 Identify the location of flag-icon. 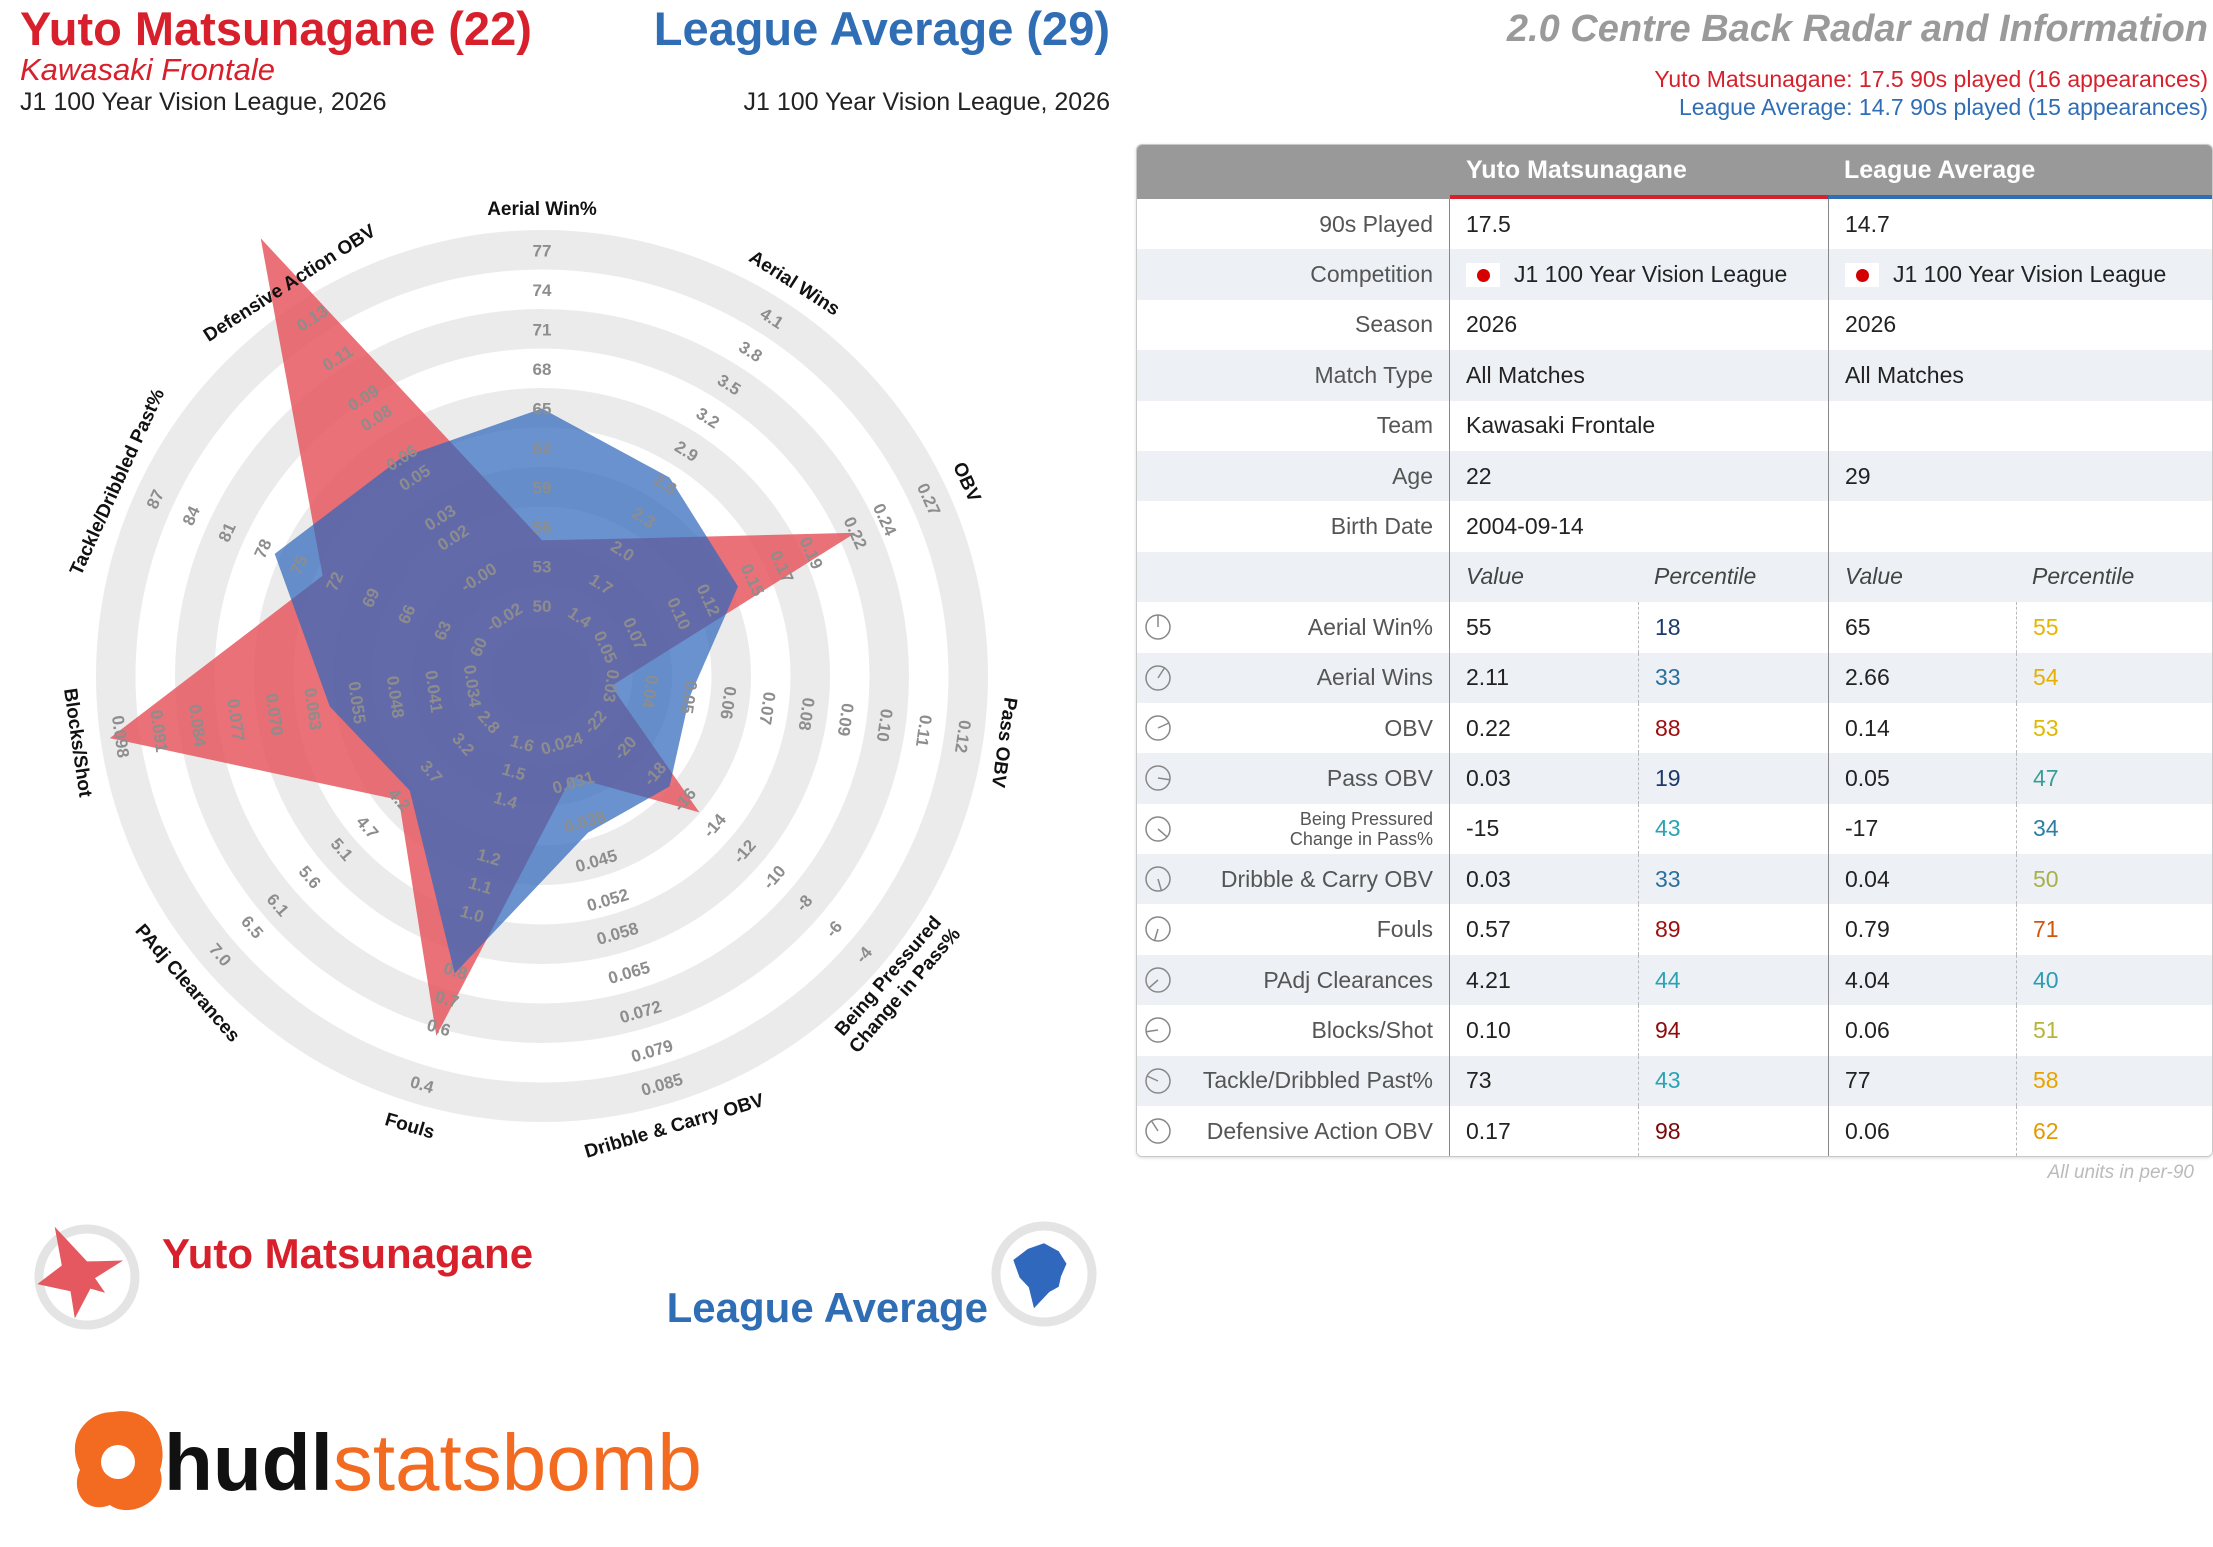
(1483, 274).